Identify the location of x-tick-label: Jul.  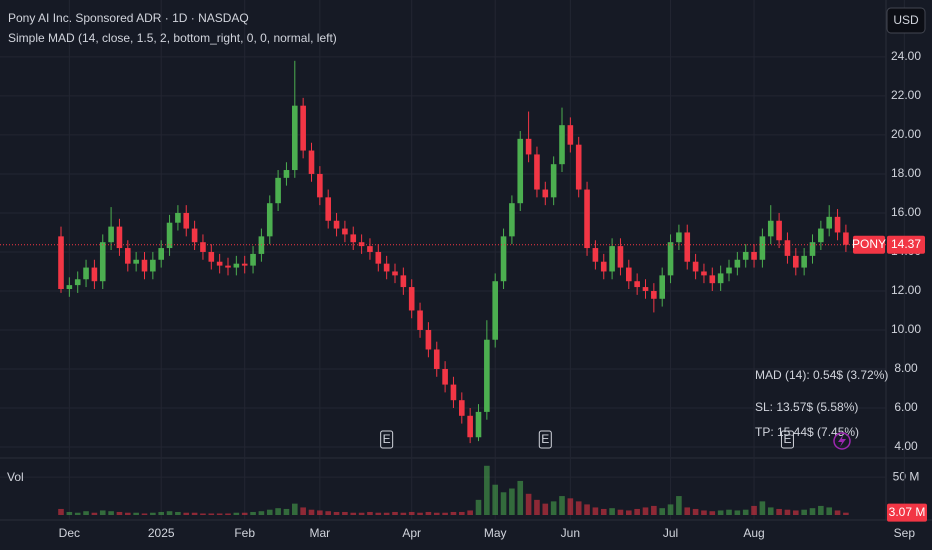
(670, 533).